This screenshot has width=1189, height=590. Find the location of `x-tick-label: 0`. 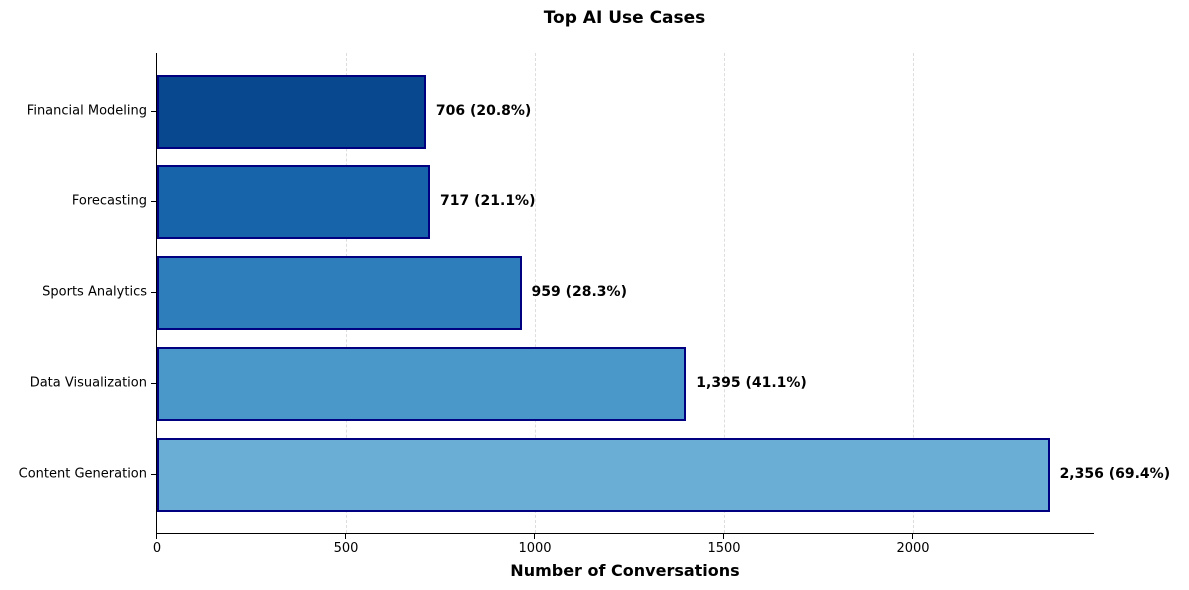

x-tick-label: 0 is located at coordinates (157, 548).